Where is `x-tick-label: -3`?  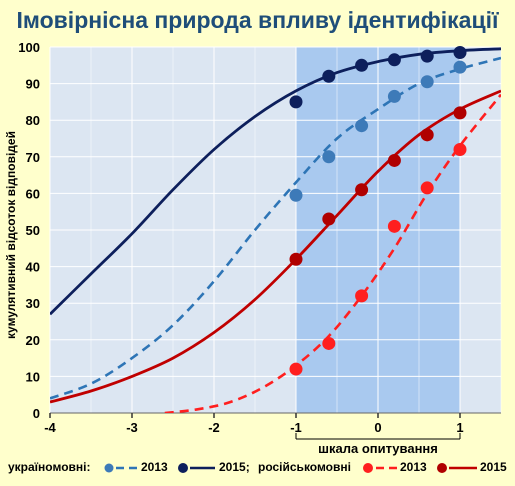
x-tick-label: -3 is located at coordinates (132, 427).